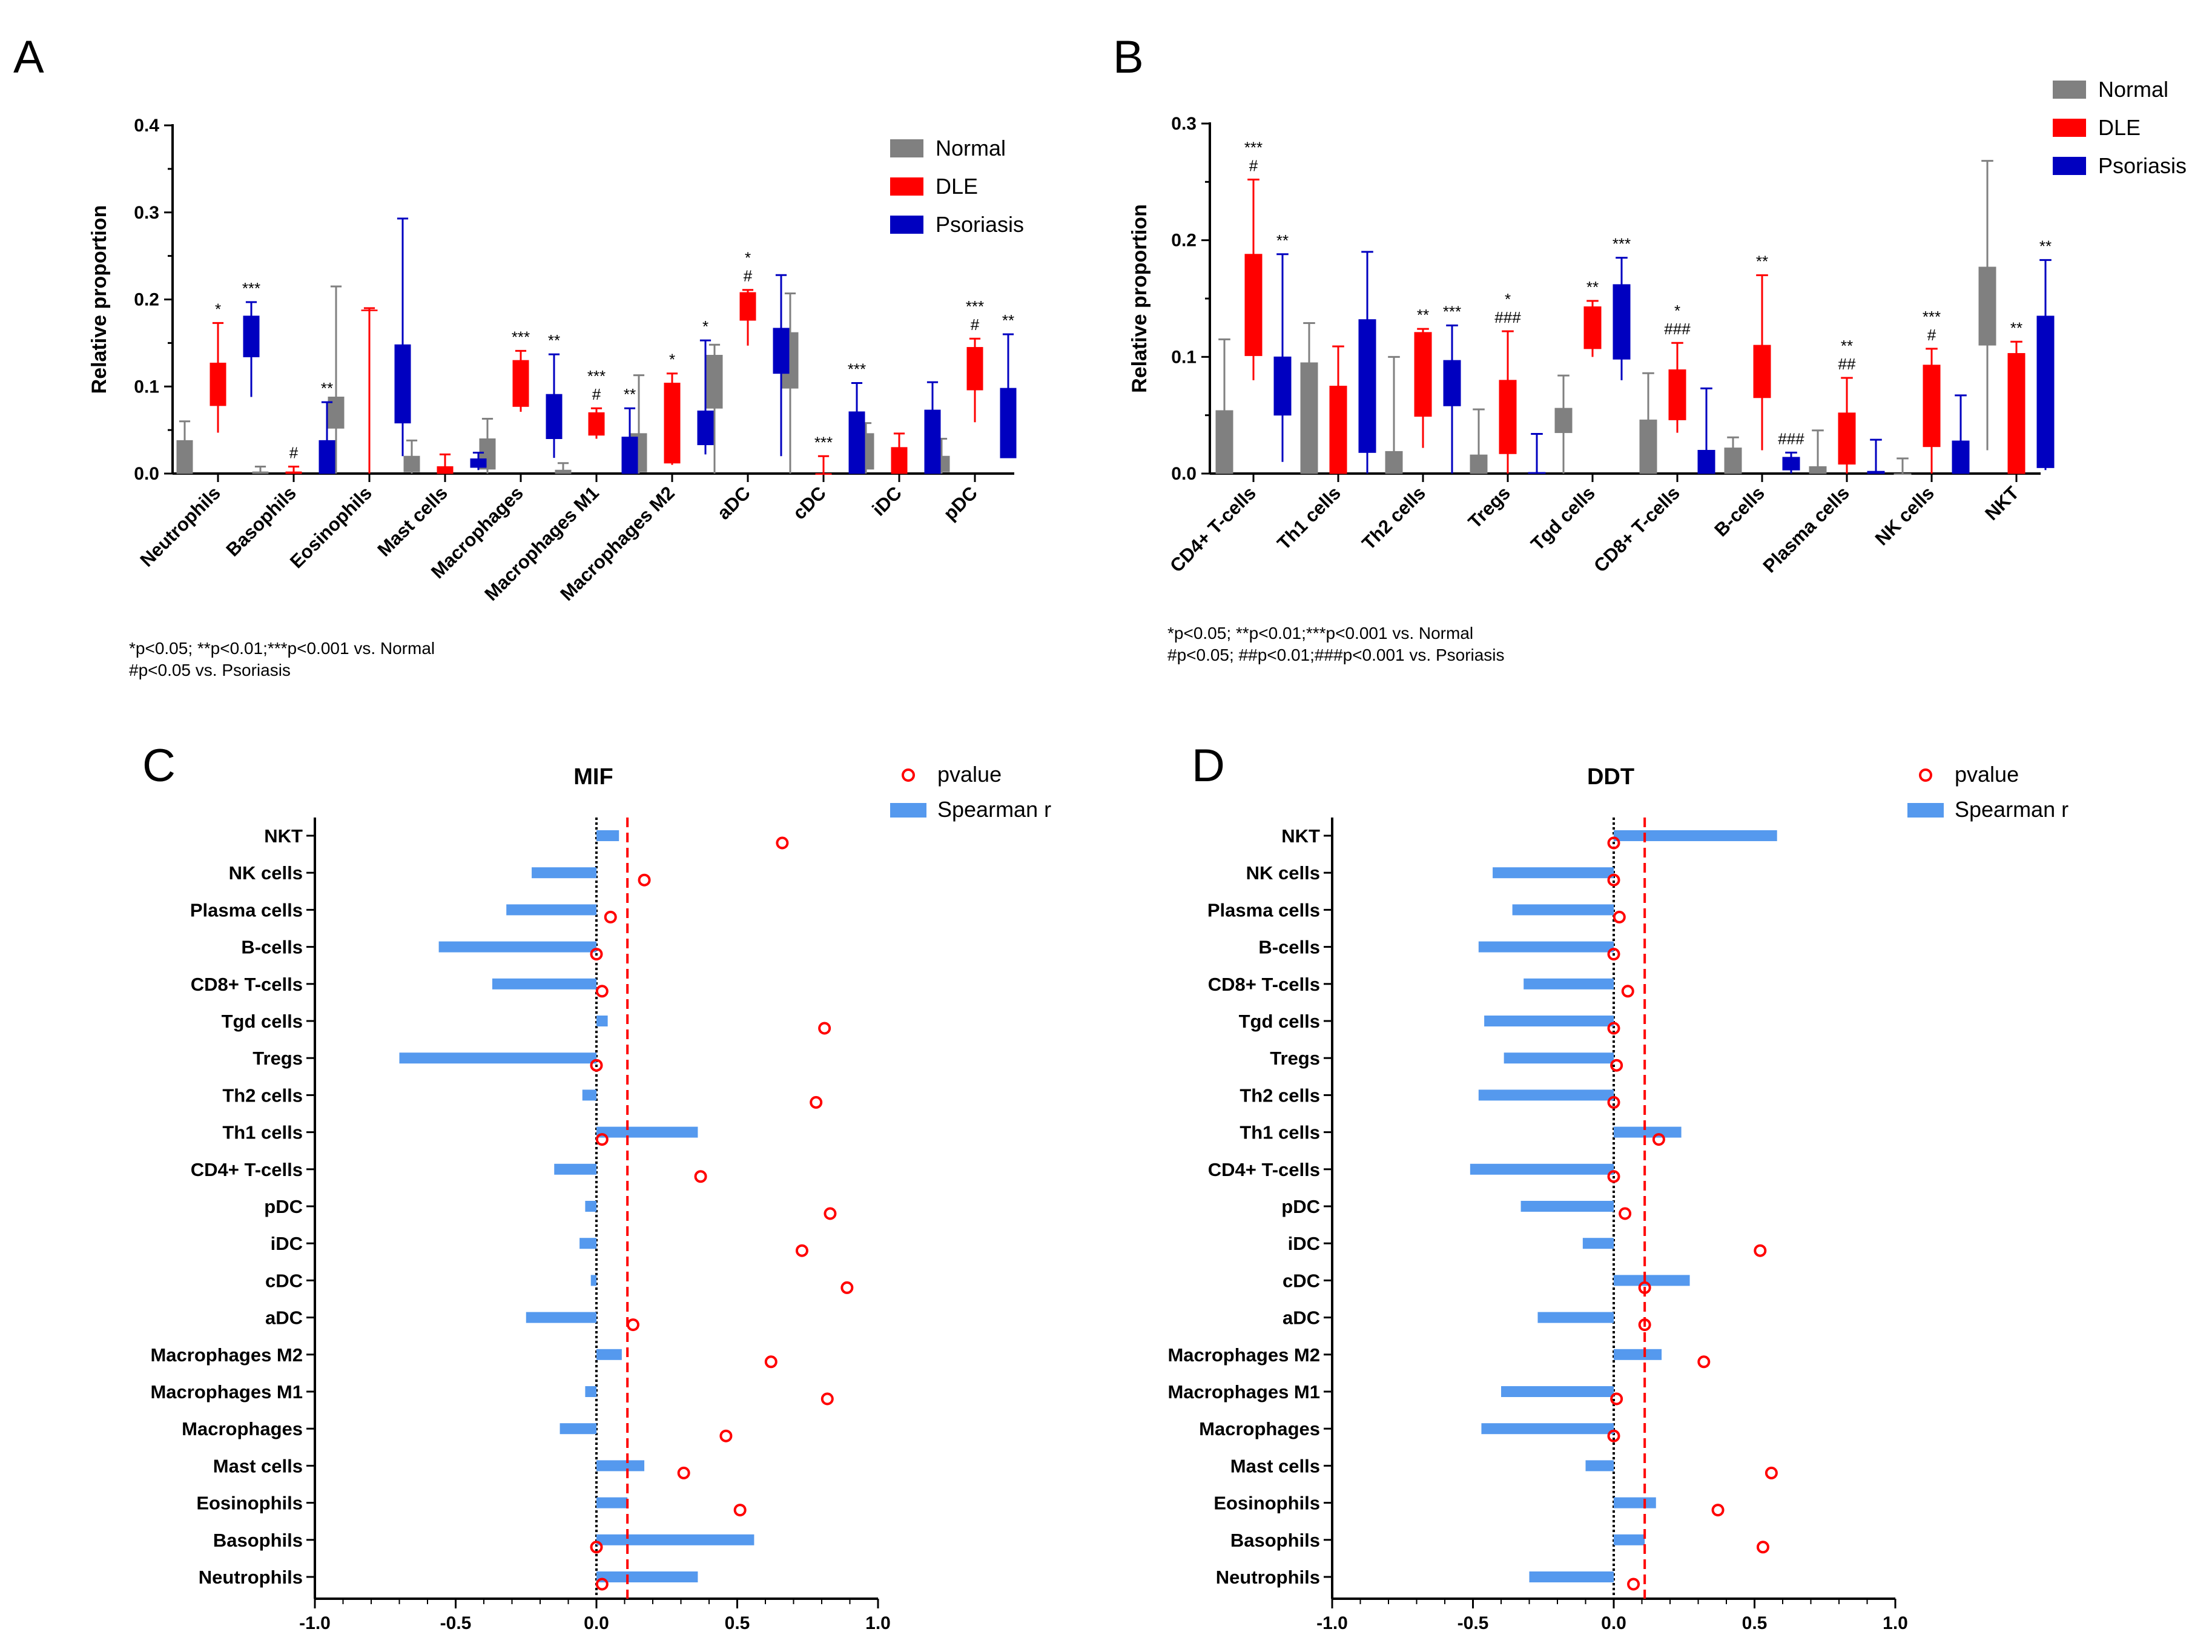 The width and height of the screenshot is (2212, 1652). What do you see at coordinates (1489, 507) in the screenshot?
I see `x-tick-label: Tregs` at bounding box center [1489, 507].